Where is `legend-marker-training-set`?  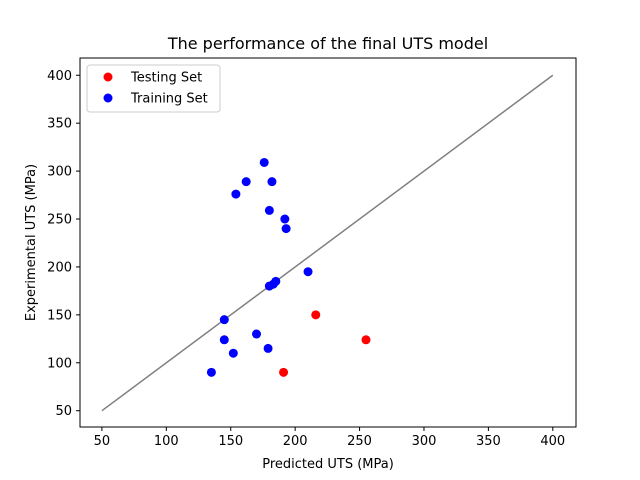
legend-marker-training-set is located at coordinates (108, 98).